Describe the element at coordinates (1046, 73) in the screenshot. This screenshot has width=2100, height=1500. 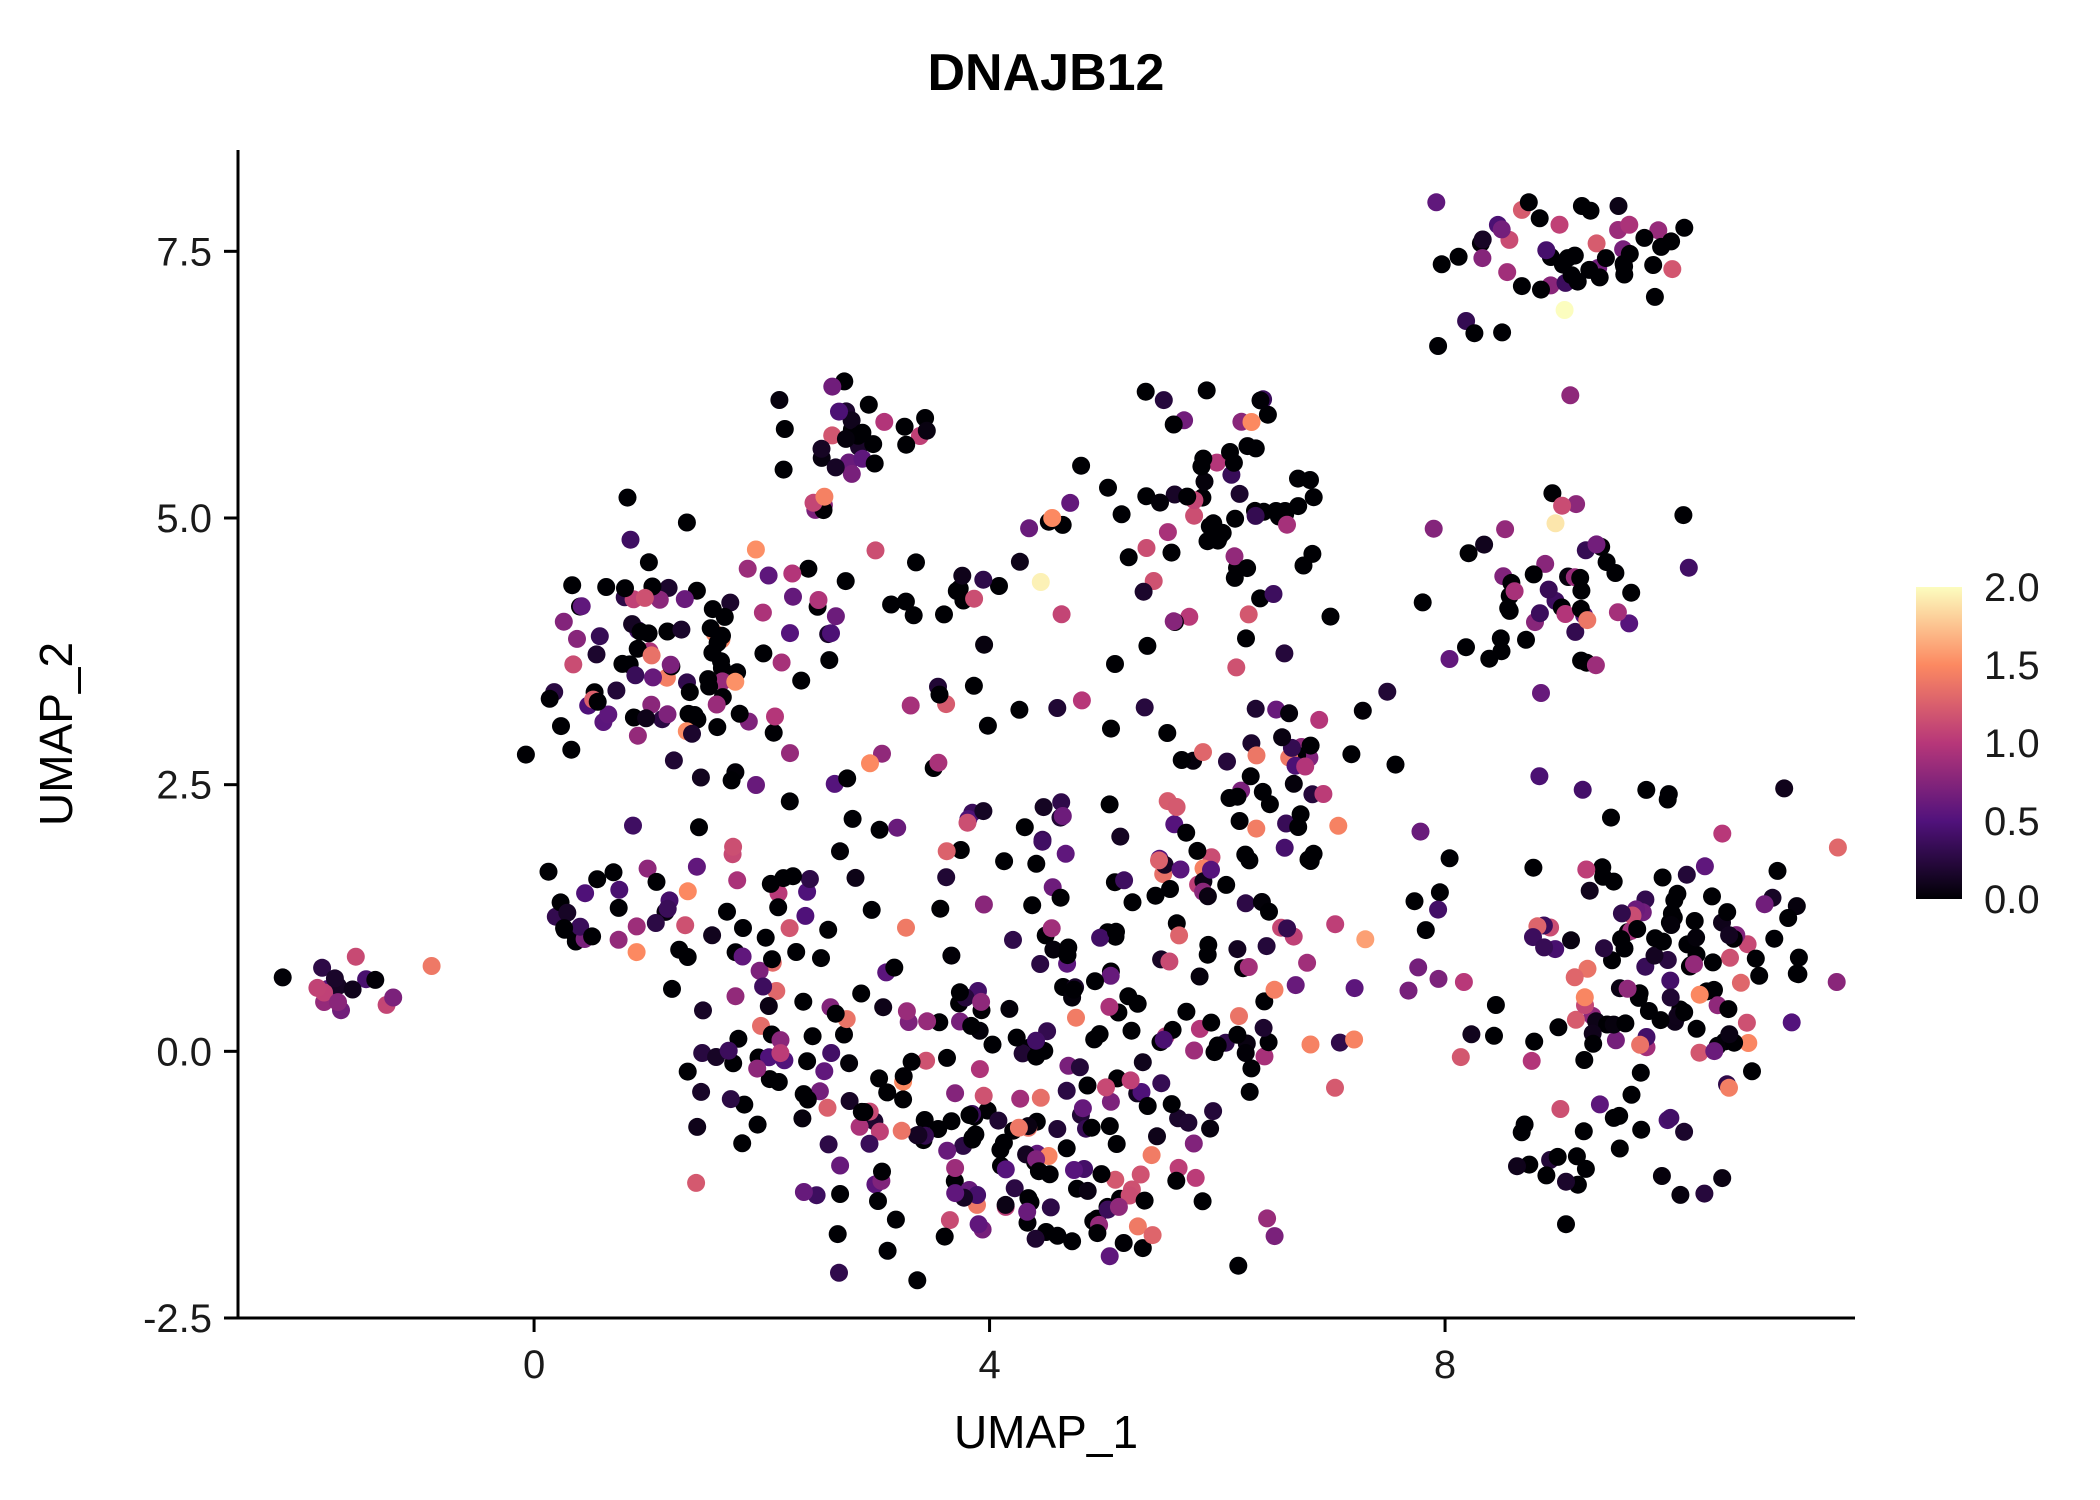
I see `chart-title: DNAJB12` at that location.